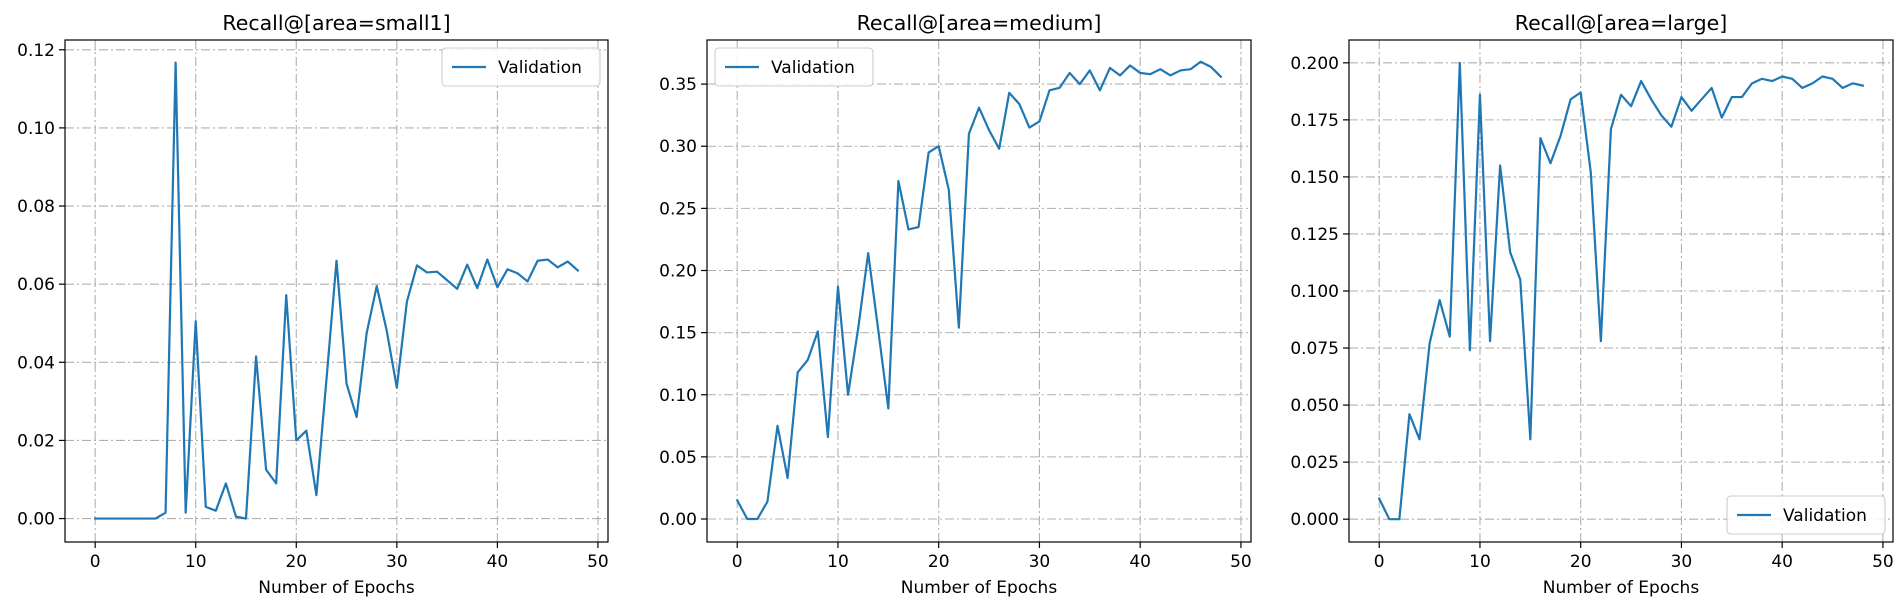 This screenshot has height=609, width=1899. I want to click on y-tick-label: 0.025, so click(1314, 463).